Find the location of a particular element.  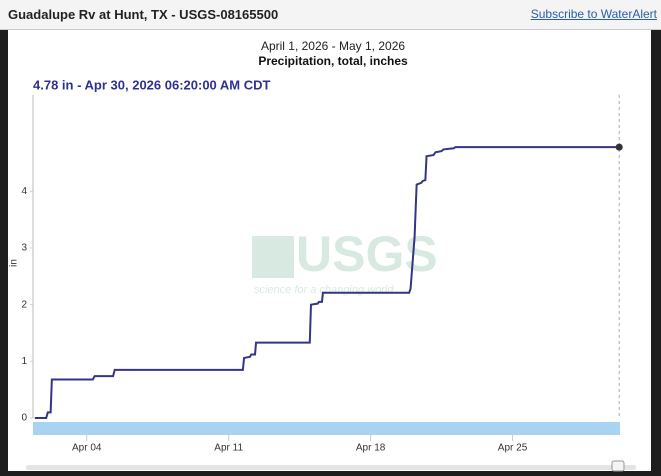

watermark-tagline: science for a changing world is located at coordinates (324, 290).